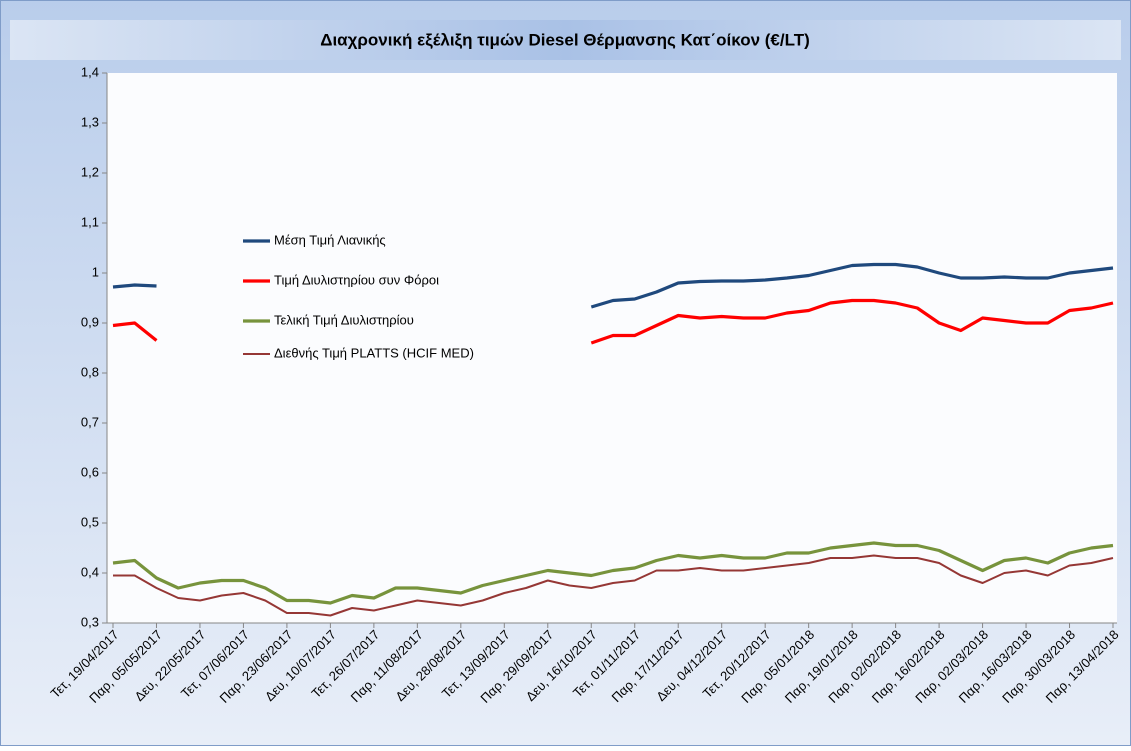 The image size is (1131, 751). What do you see at coordinates (90, 121) in the screenshot?
I see `y-tick-label: 1,3` at bounding box center [90, 121].